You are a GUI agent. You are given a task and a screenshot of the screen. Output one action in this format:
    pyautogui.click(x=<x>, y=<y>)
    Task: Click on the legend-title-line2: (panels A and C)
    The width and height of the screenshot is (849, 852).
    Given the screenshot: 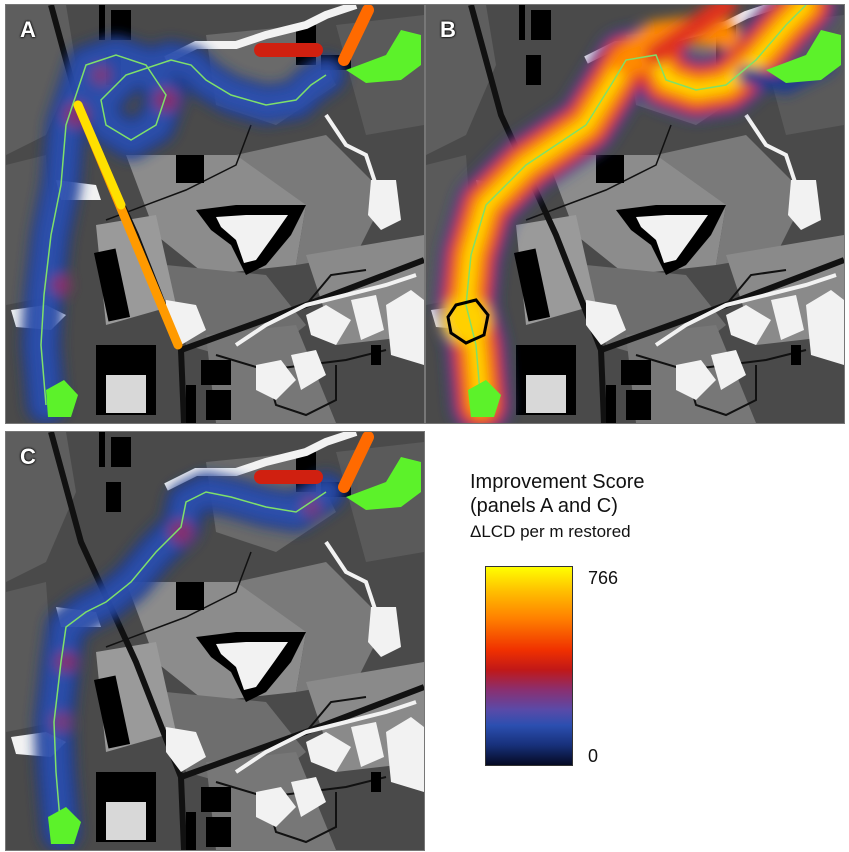 What is the action you would take?
    pyautogui.click(x=544, y=506)
    